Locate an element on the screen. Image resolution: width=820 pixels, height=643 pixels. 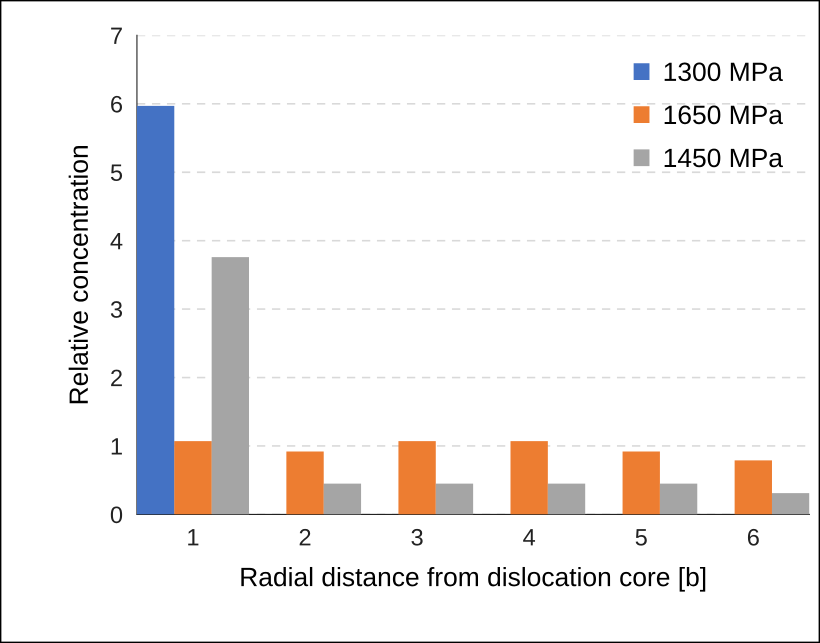
x-tick-label: 2 is located at coordinates (305, 537).